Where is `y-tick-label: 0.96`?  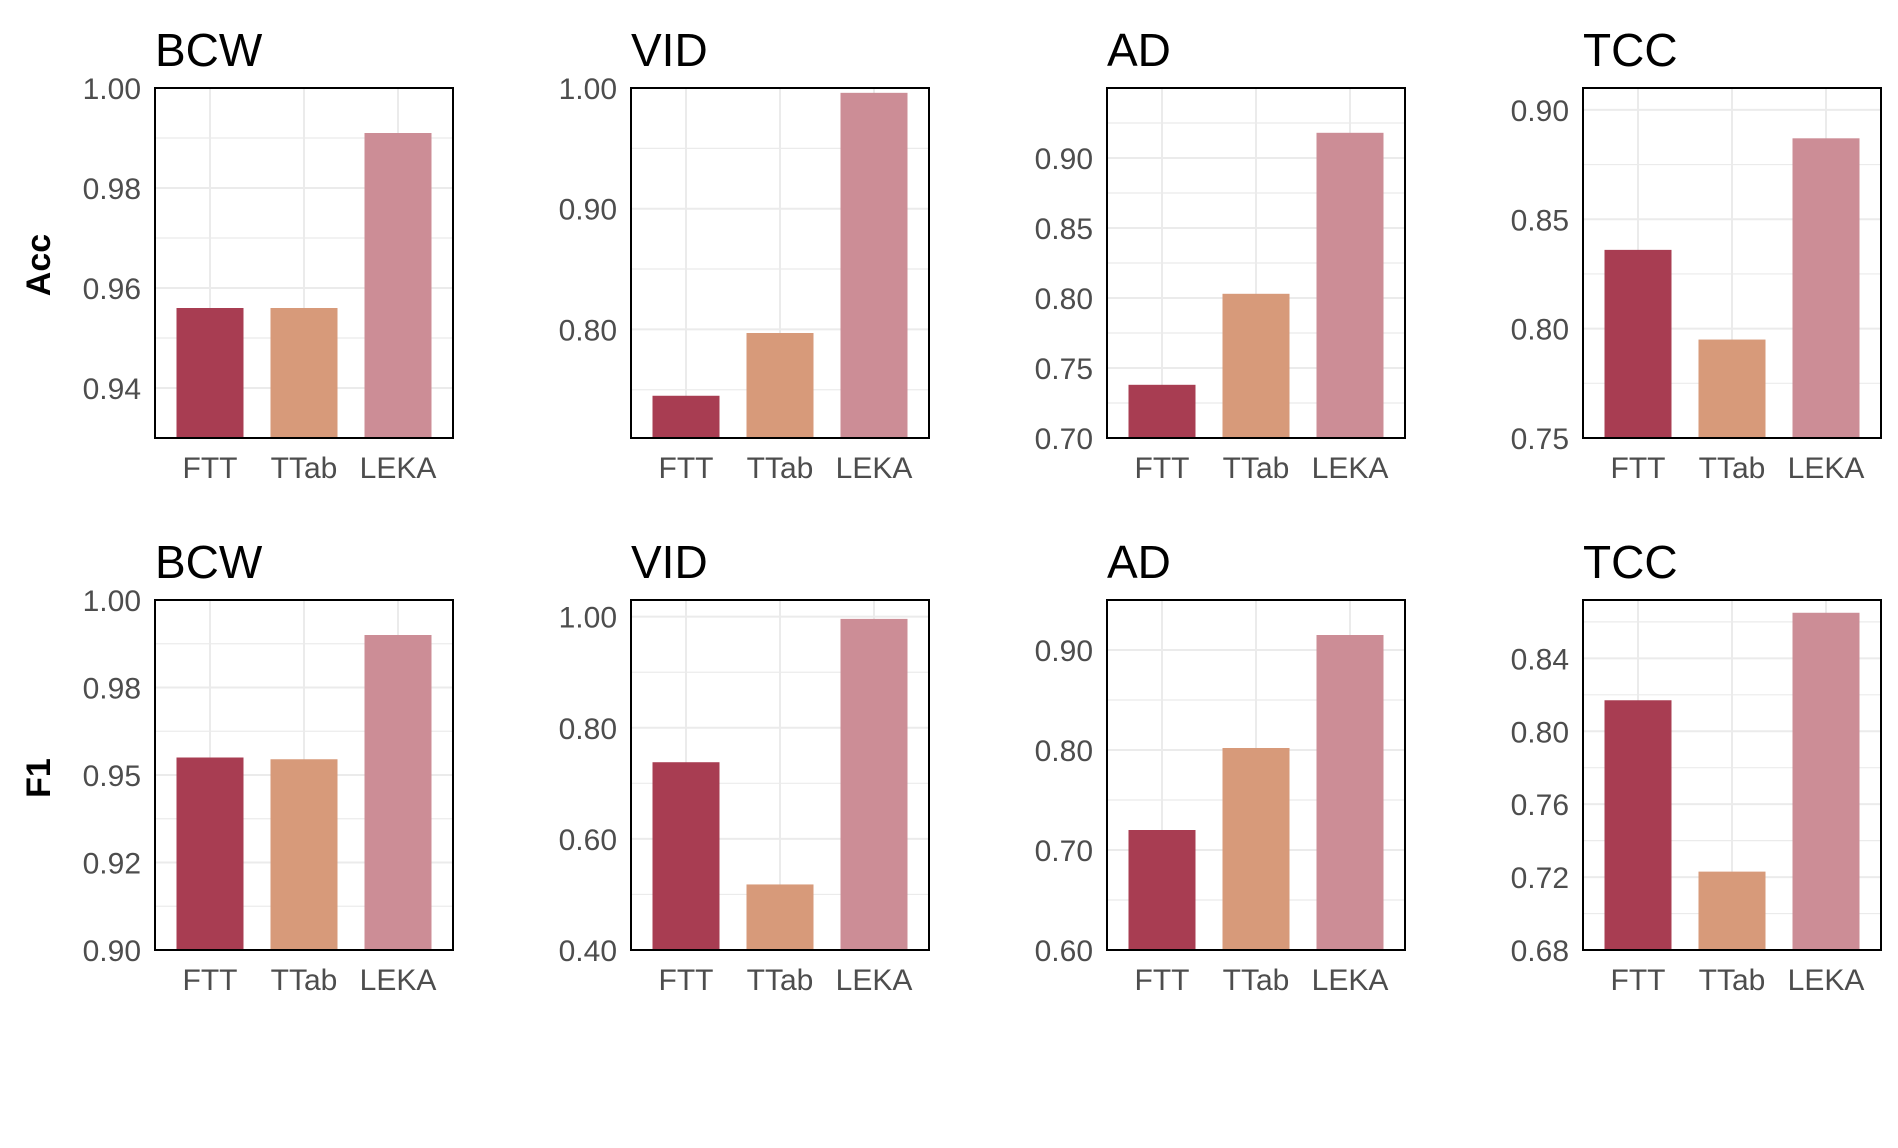
y-tick-label: 0.96 is located at coordinates (112, 289).